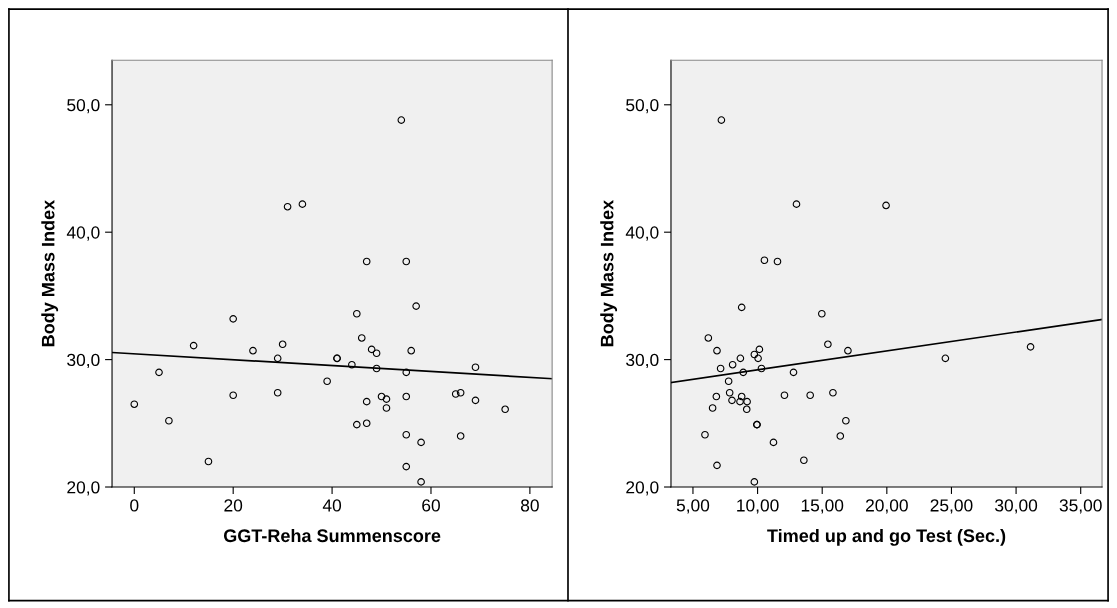 This screenshot has width=1117, height=608. I want to click on x-tick-label: 0, so click(134, 505).